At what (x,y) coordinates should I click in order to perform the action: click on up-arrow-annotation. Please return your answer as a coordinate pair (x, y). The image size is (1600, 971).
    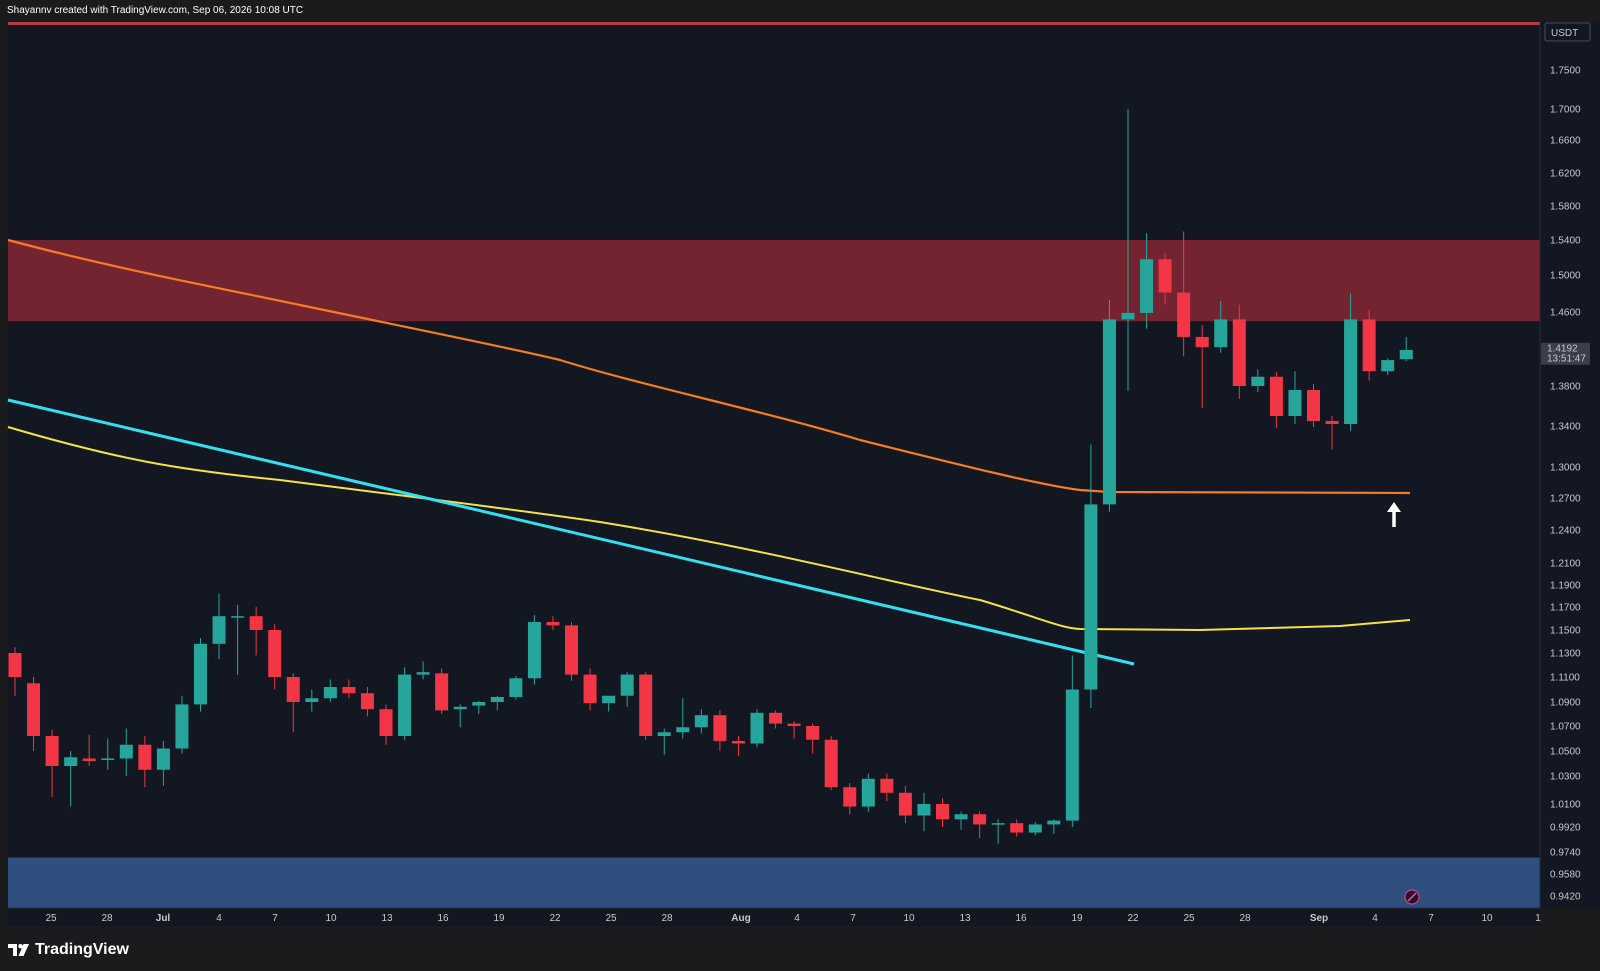
    Looking at the image, I should click on (1394, 514).